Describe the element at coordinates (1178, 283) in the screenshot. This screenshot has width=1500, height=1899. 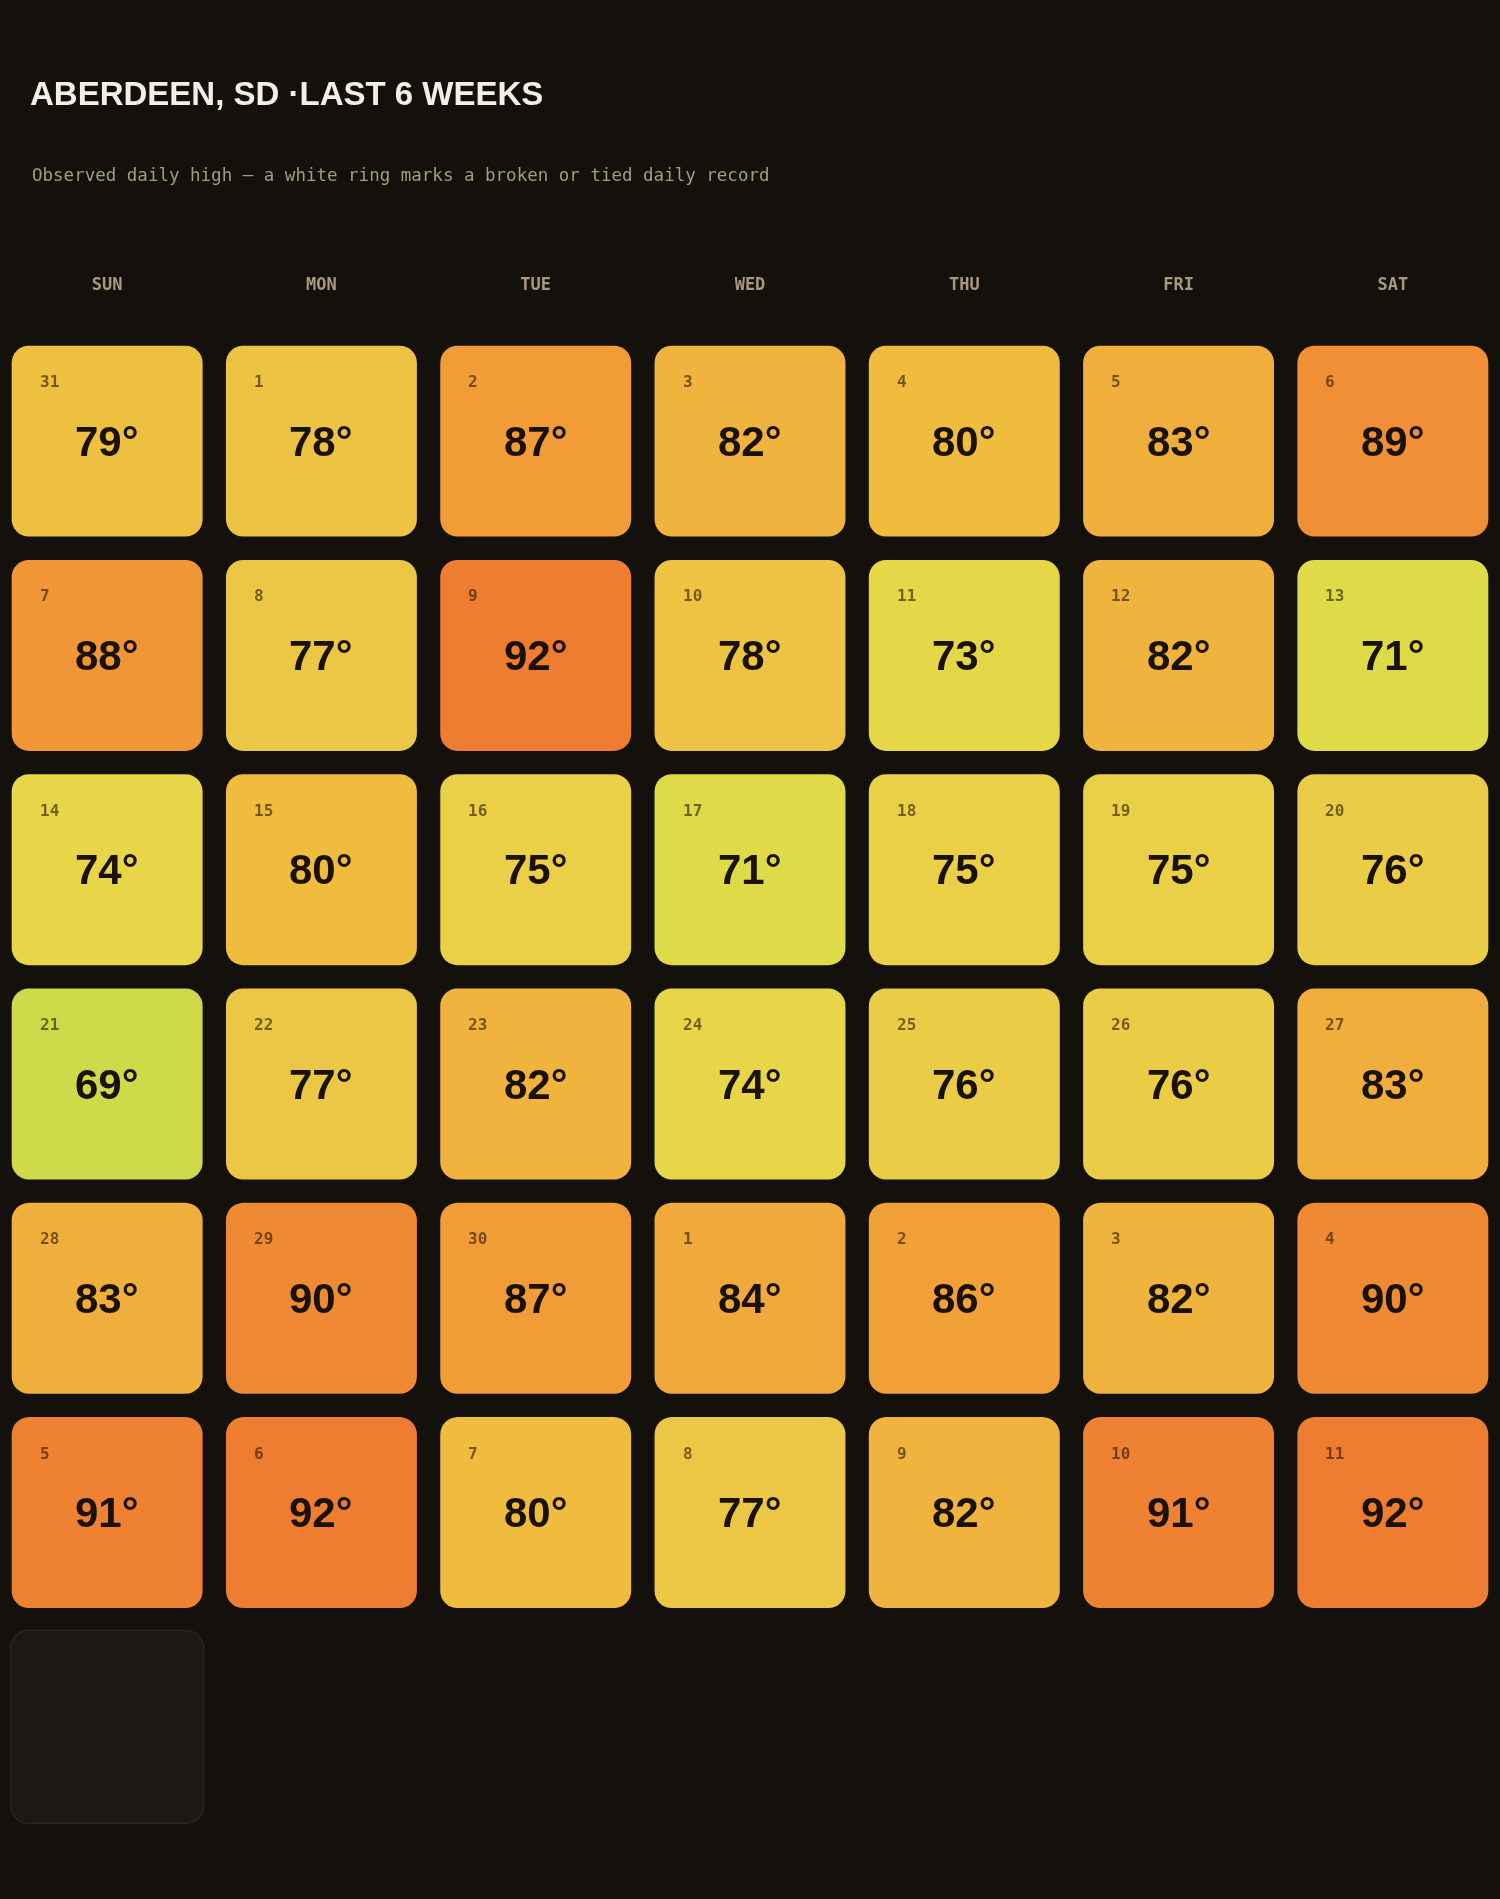
I see `x-tick-label: FRI` at that location.